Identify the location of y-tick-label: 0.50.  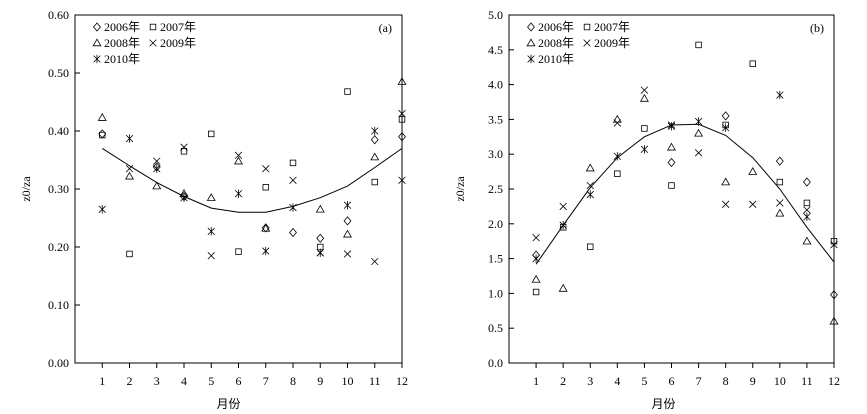
(58, 73).